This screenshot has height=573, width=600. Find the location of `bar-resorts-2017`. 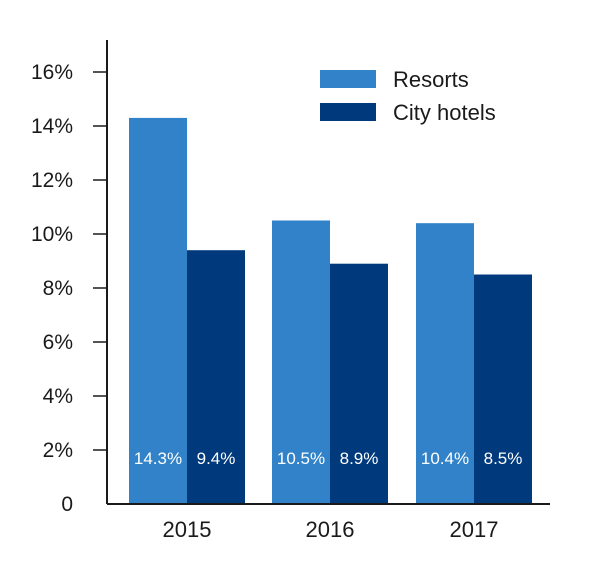

bar-resorts-2017 is located at coordinates (445, 363).